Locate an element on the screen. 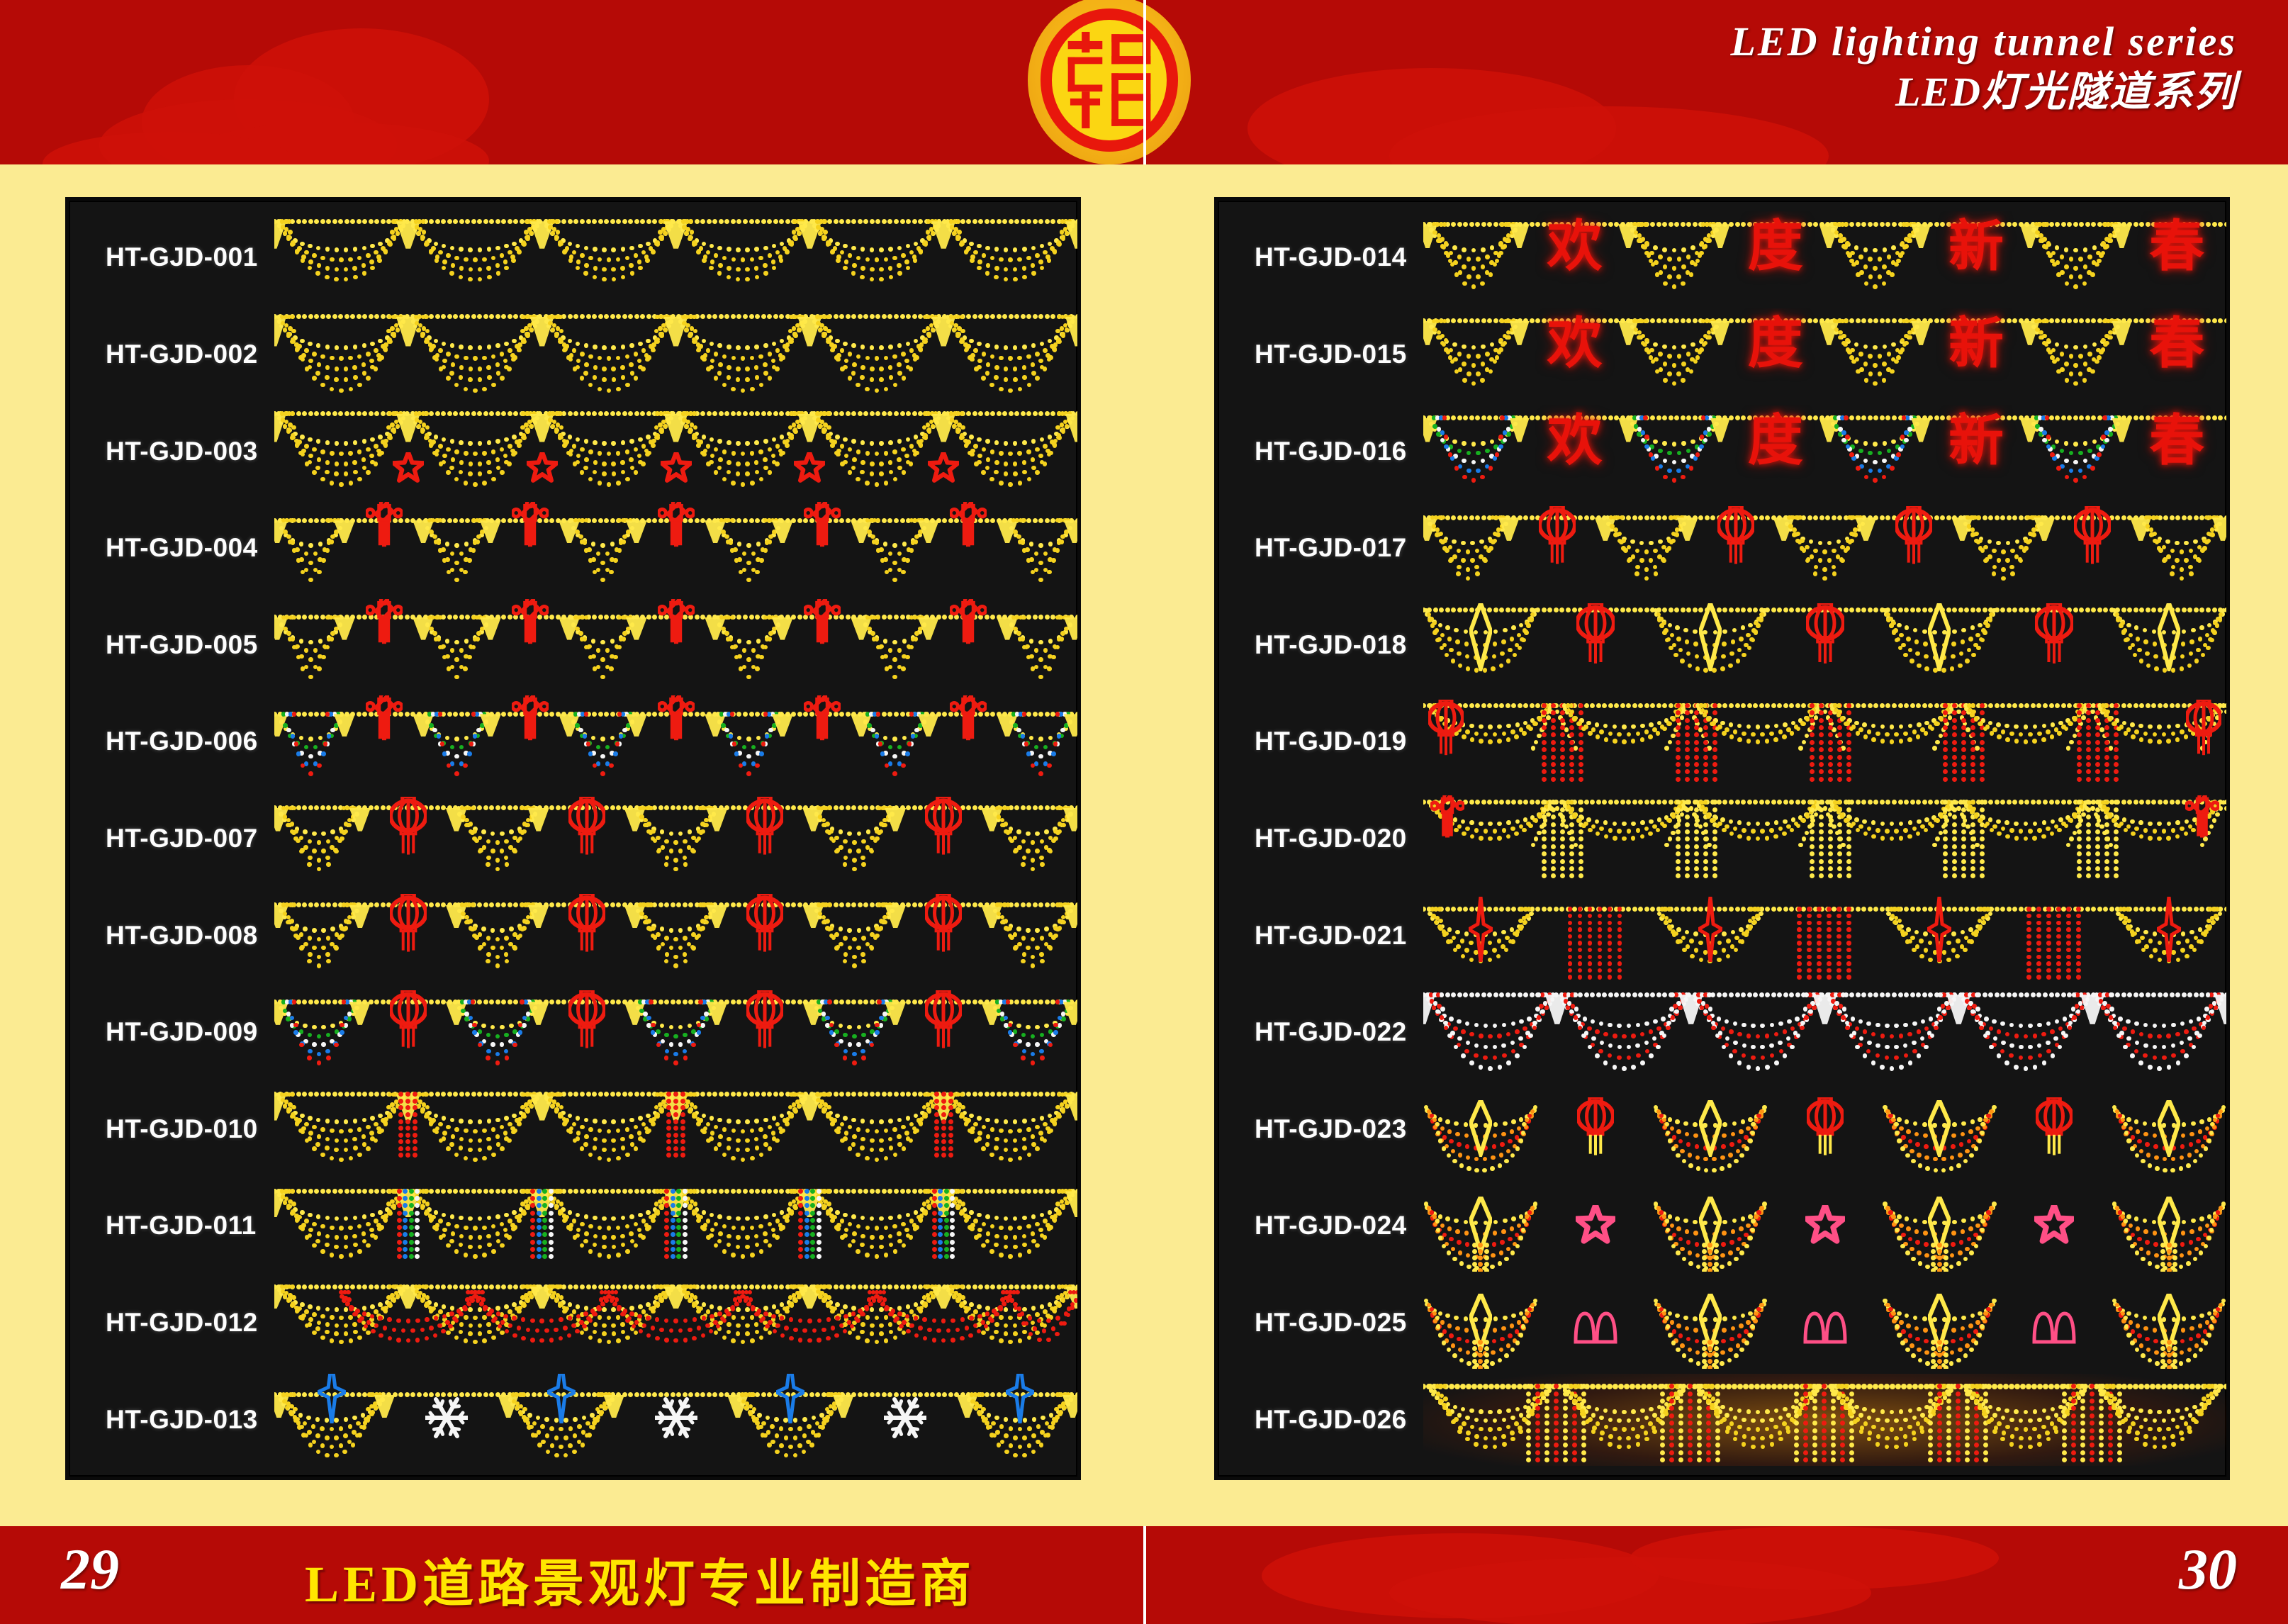 This screenshot has height=1624, width=2288. page-footer: 29 LED道路景观灯专业制造商 30 is located at coordinates (1144, 1575).